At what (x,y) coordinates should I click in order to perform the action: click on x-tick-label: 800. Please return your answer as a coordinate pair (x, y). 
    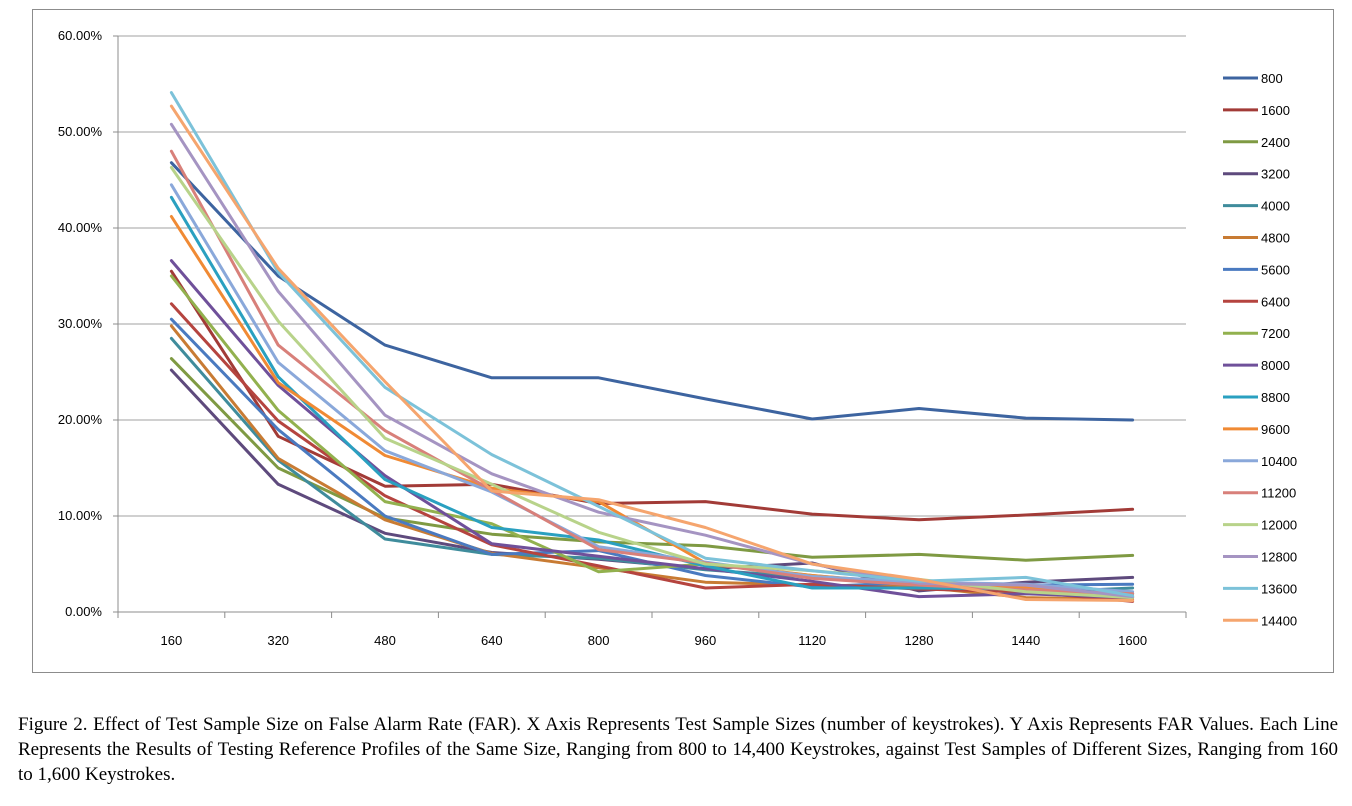
    Looking at the image, I should click on (599, 640).